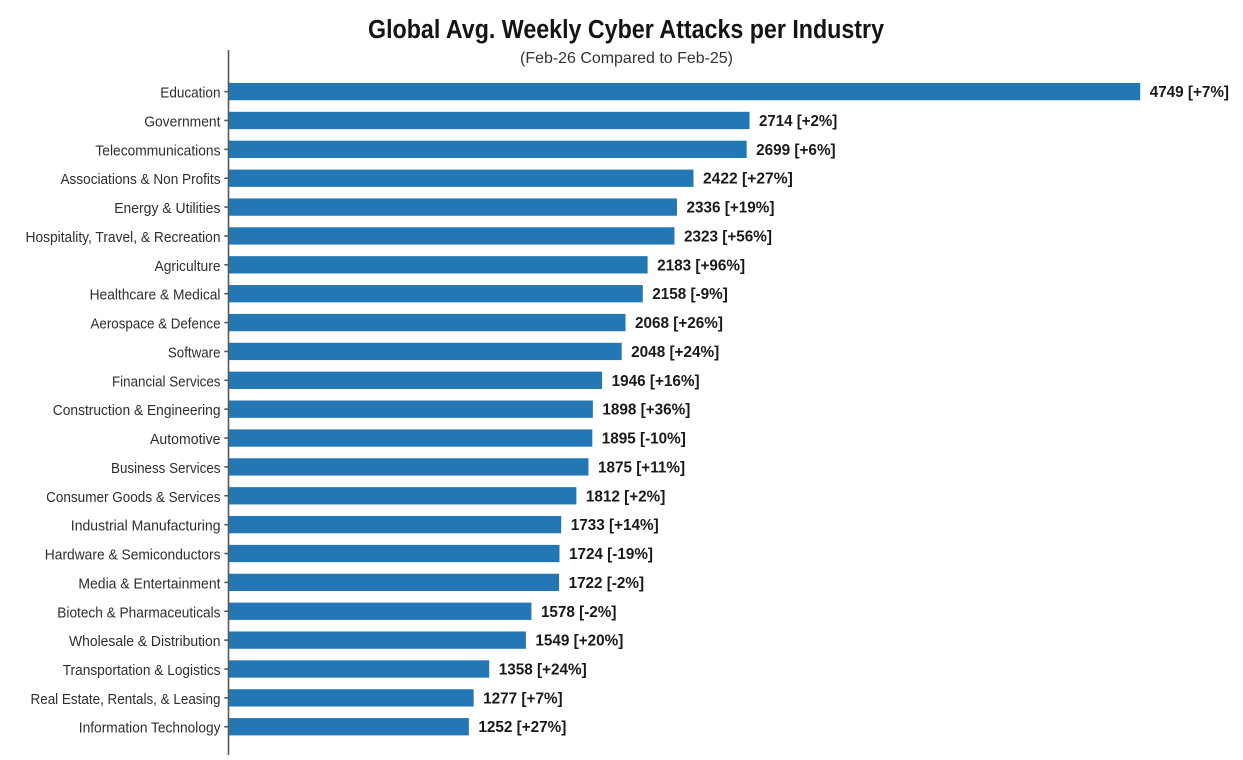 The image size is (1243, 760). What do you see at coordinates (166, 468) in the screenshot?
I see `svg-text: Business Services` at bounding box center [166, 468].